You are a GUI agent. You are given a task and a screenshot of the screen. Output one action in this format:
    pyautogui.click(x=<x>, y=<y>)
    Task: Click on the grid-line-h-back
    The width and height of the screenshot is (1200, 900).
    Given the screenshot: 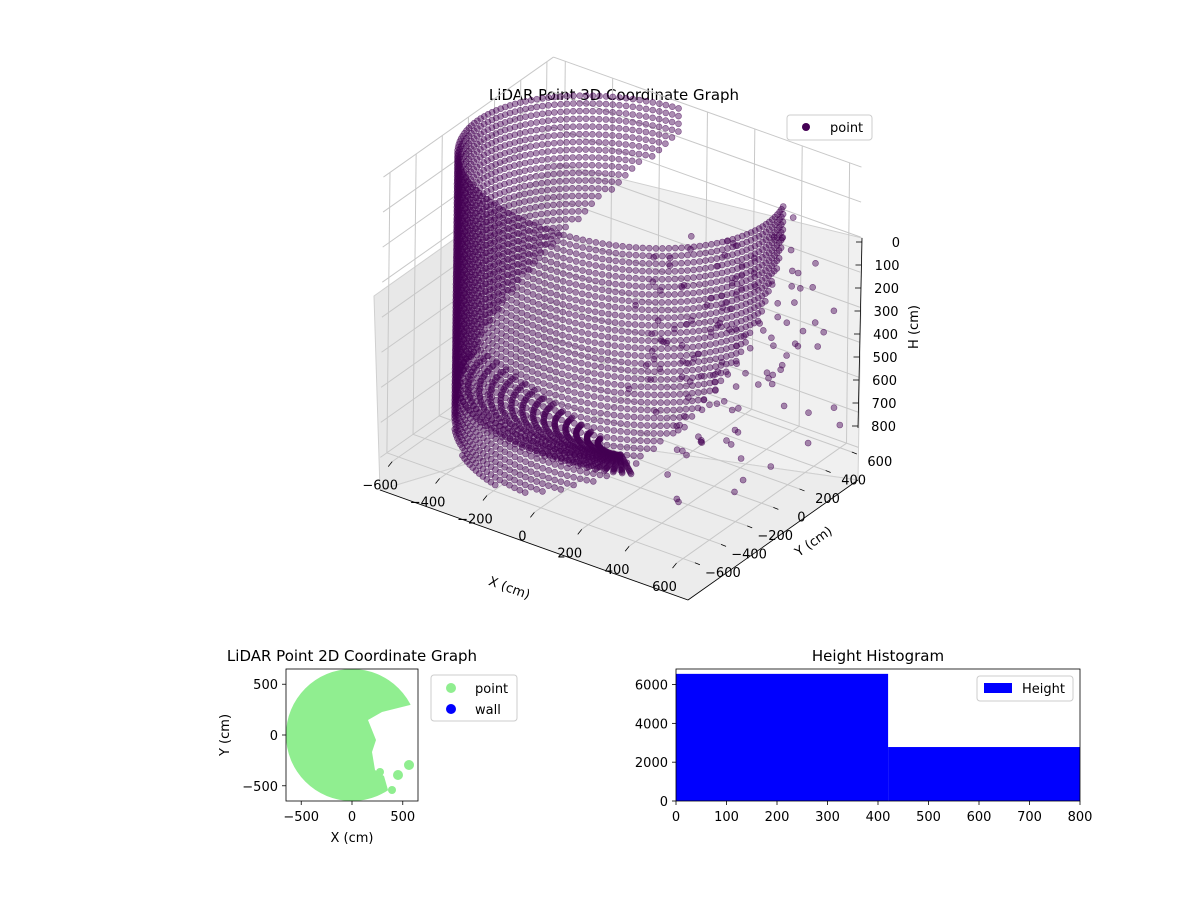 What is the action you would take?
    pyautogui.click(x=707, y=112)
    